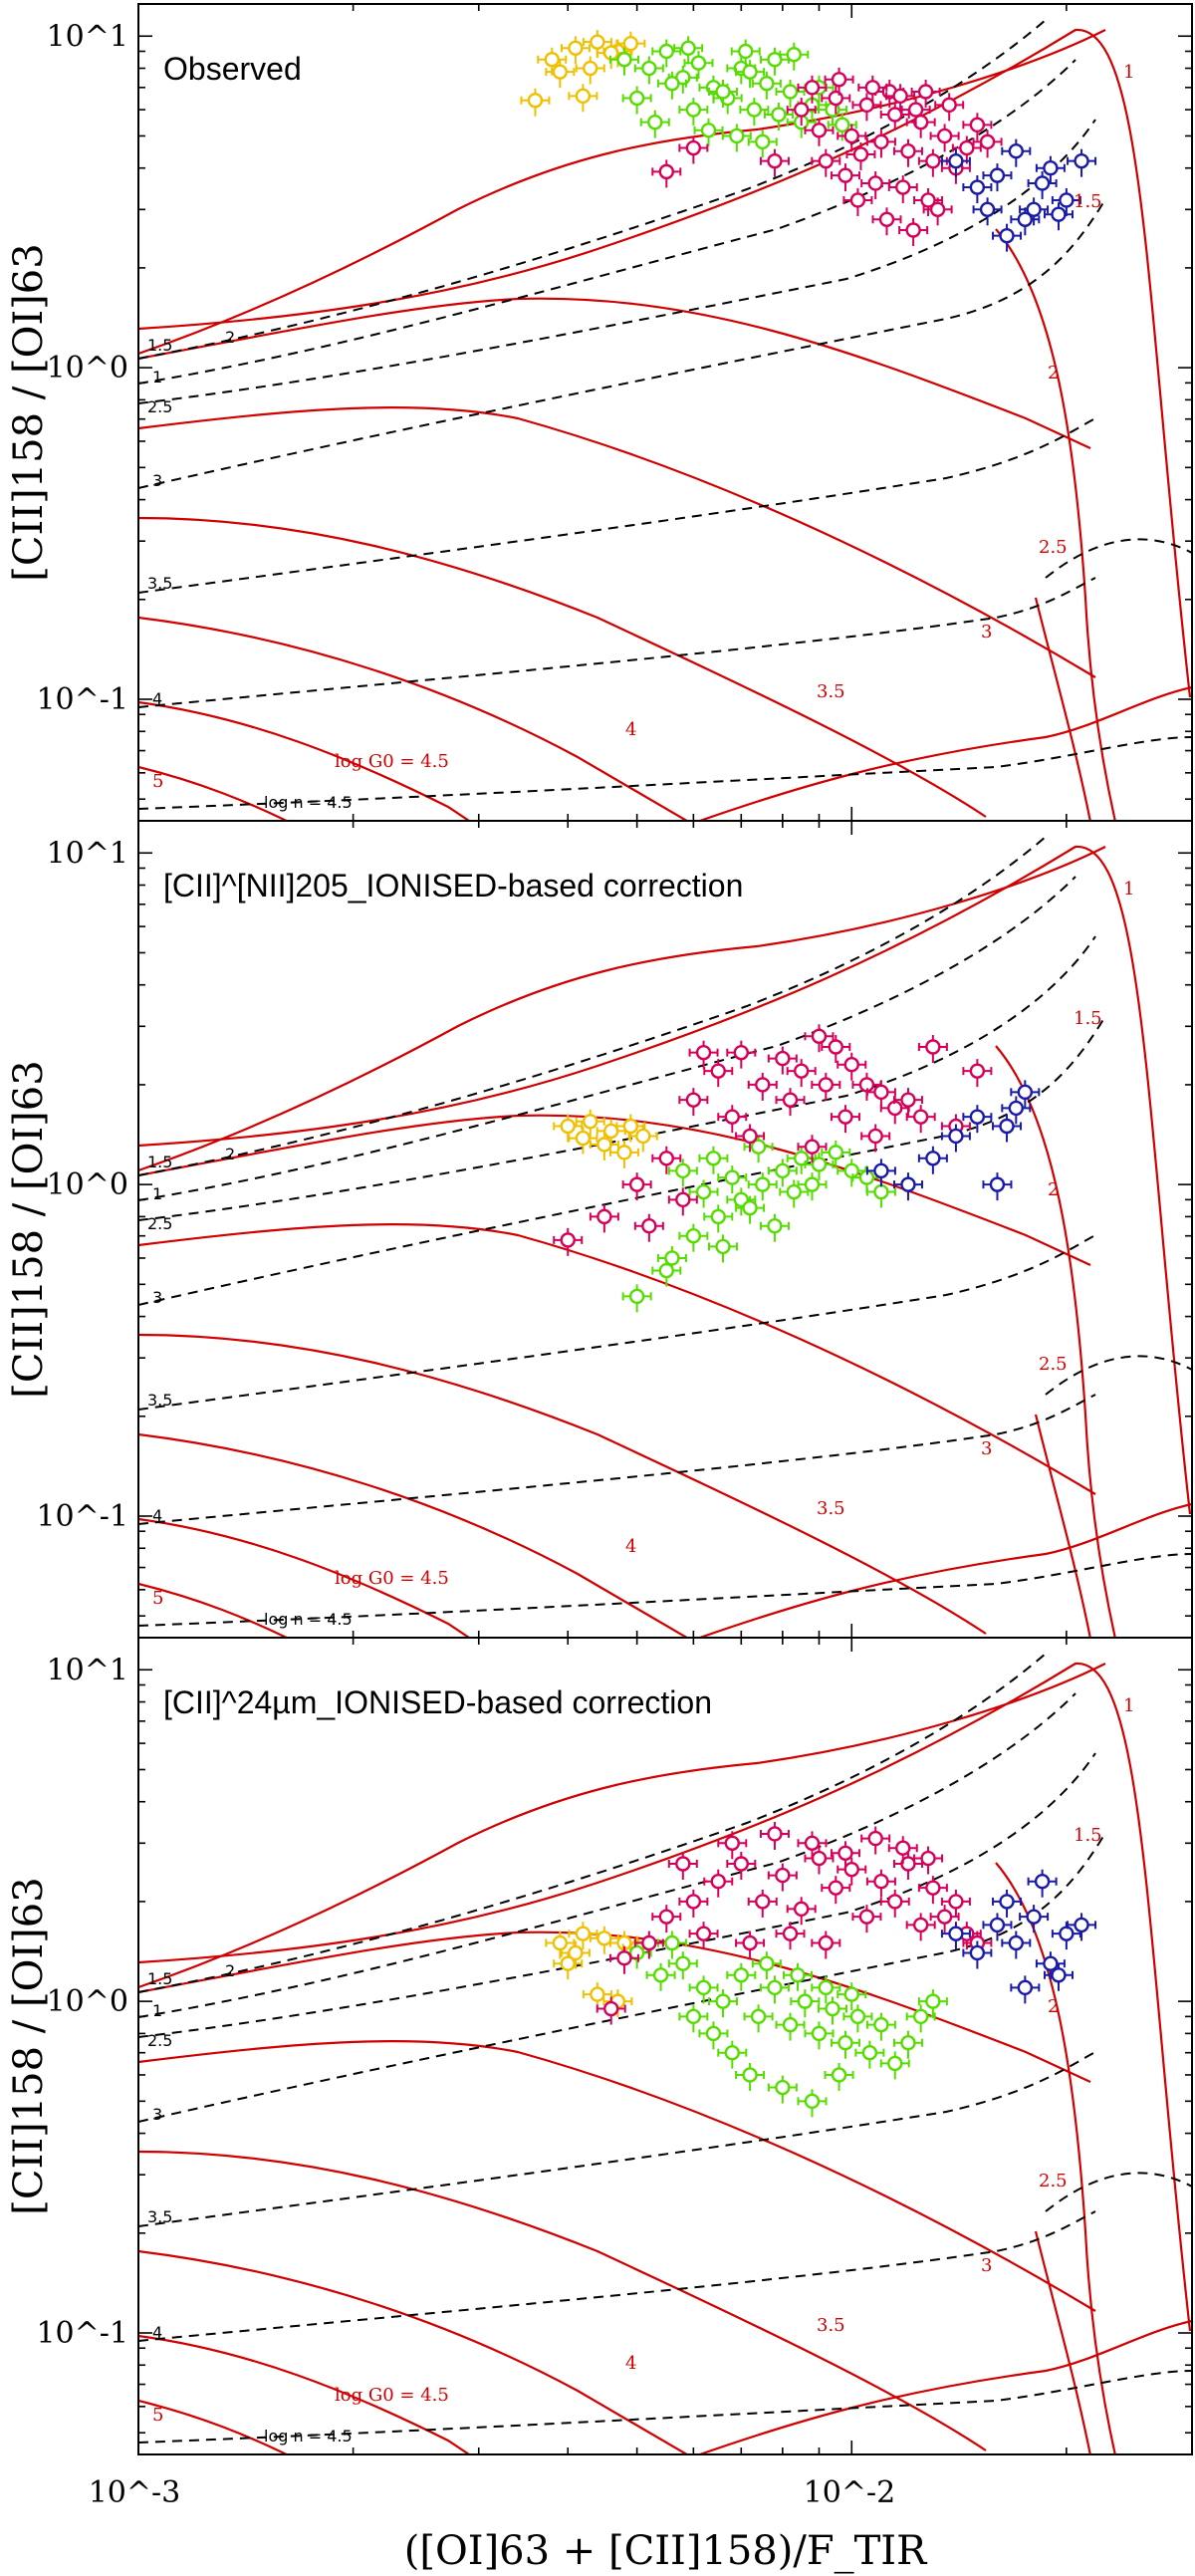 The image size is (1195, 2576). What do you see at coordinates (159, 1978) in the screenshot?
I see `black-label-1.5: 1.5` at bounding box center [159, 1978].